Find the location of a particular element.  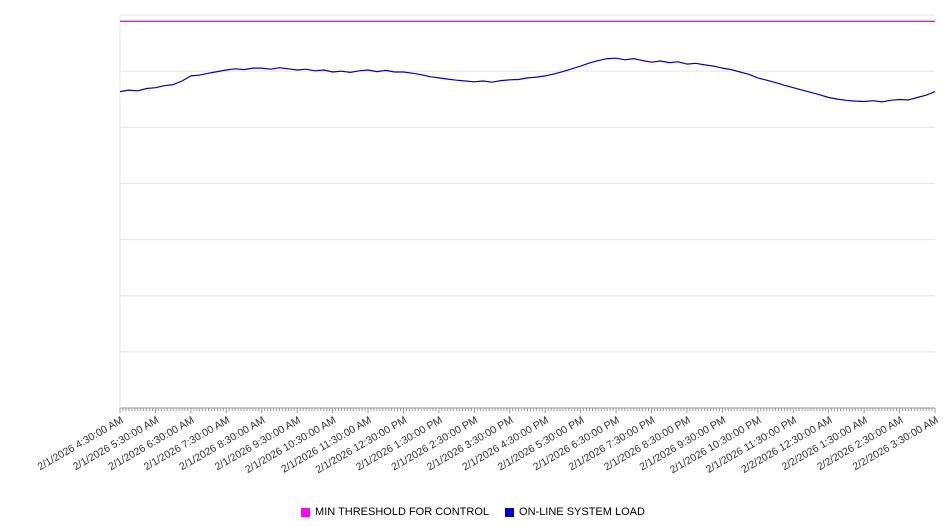

legend-item-threshold: MIN THRESHOLD FOR CONTROL is located at coordinates (395, 512).